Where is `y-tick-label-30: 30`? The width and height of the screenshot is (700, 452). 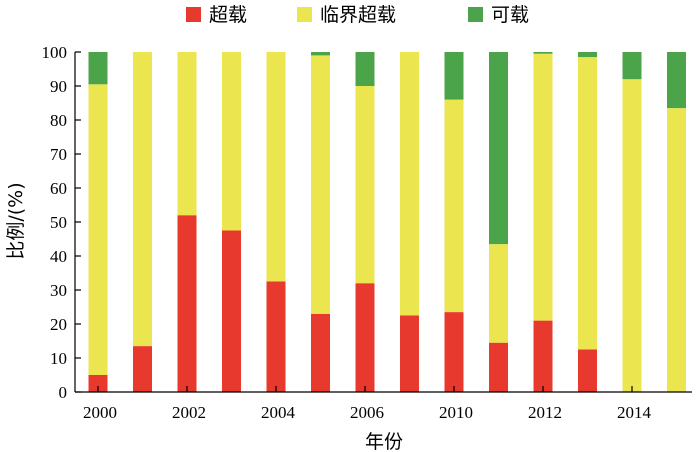
y-tick-label-30: 30 is located at coordinates (58, 290).